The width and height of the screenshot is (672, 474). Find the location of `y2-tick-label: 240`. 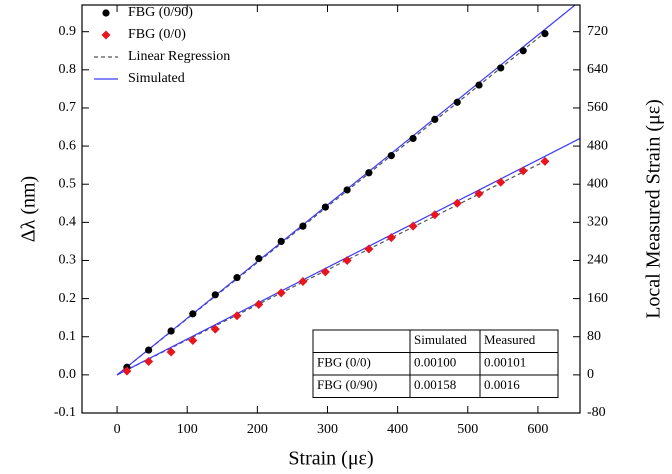

y2-tick-label: 240 is located at coordinates (597, 260).